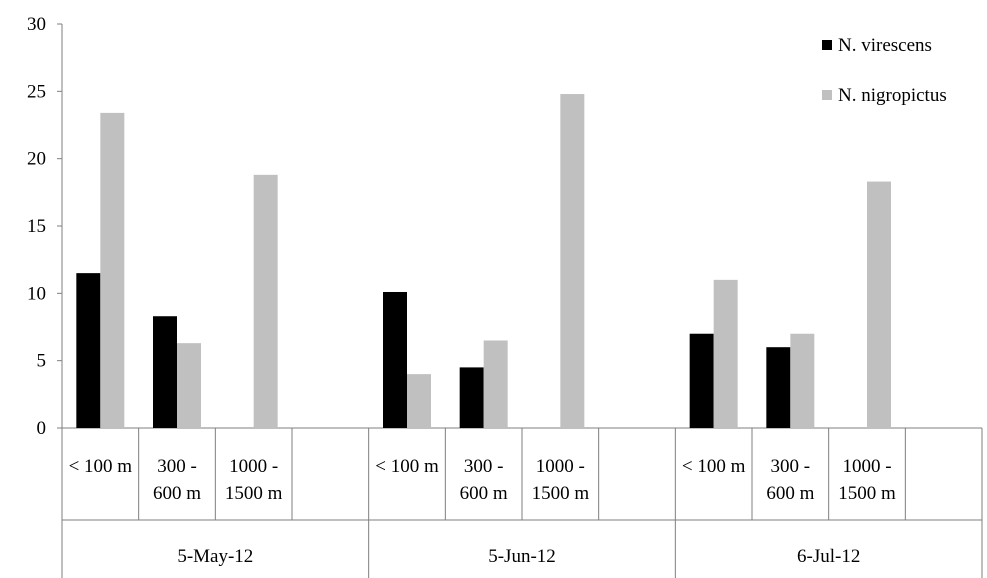 This screenshot has height=578, width=987. What do you see at coordinates (885, 45) in the screenshot?
I see `legend-label: N. virescens` at bounding box center [885, 45].